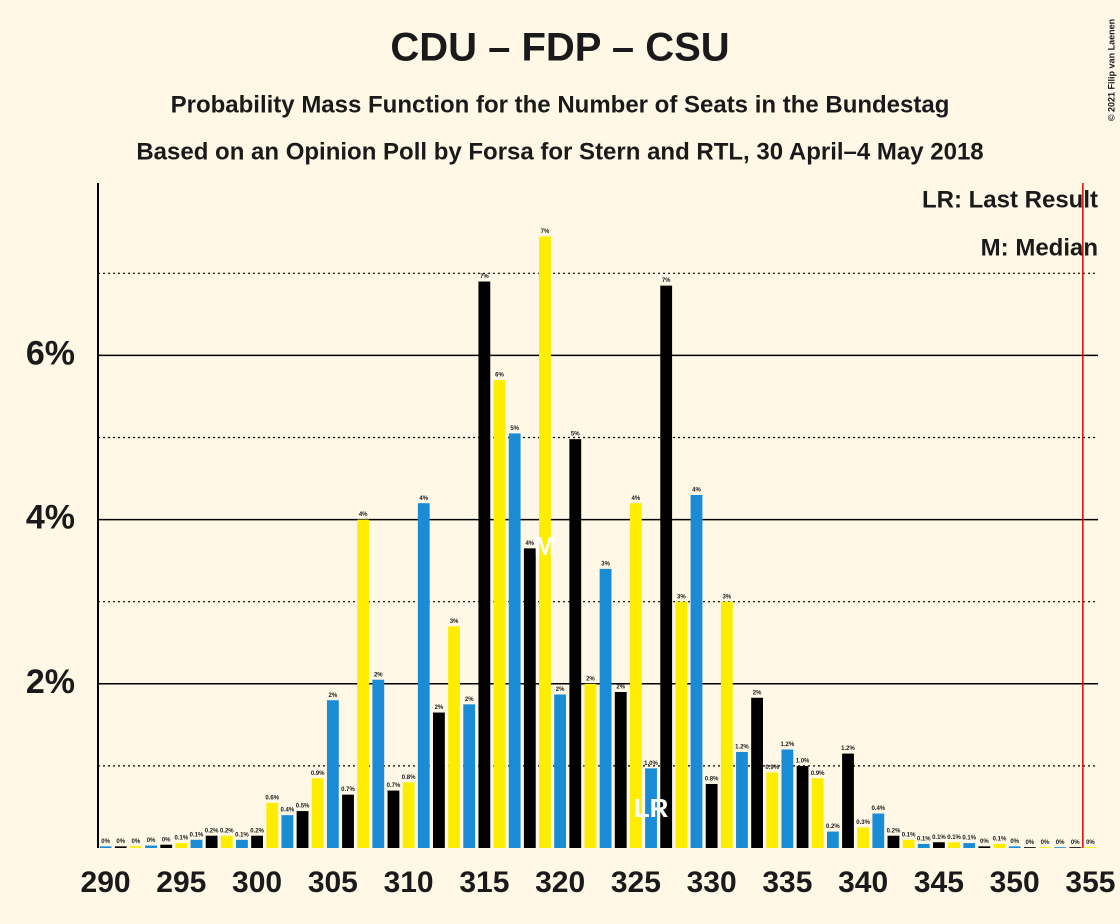 This screenshot has width=1120, height=924. What do you see at coordinates (560, 882) in the screenshot?
I see `x-tick-label: 320` at bounding box center [560, 882].